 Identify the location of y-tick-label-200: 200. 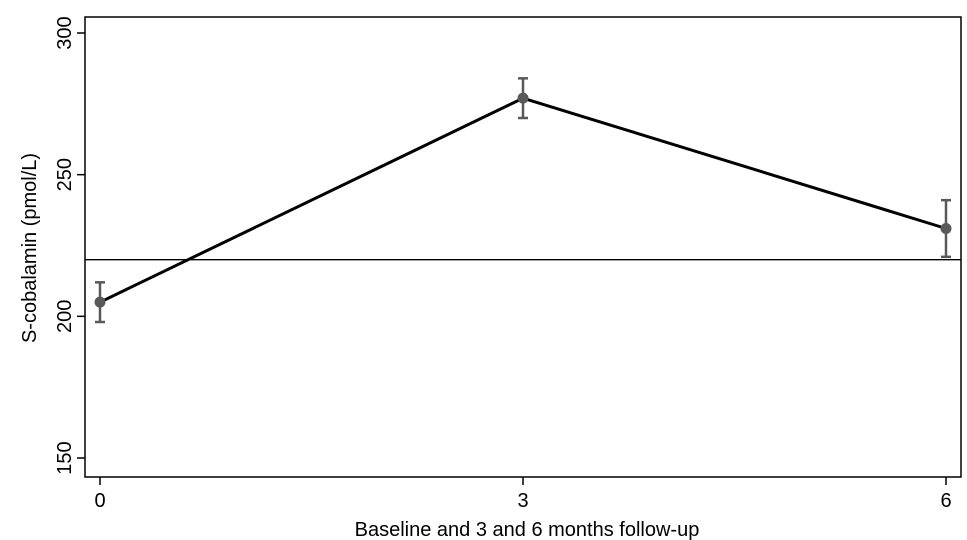
(65, 316).